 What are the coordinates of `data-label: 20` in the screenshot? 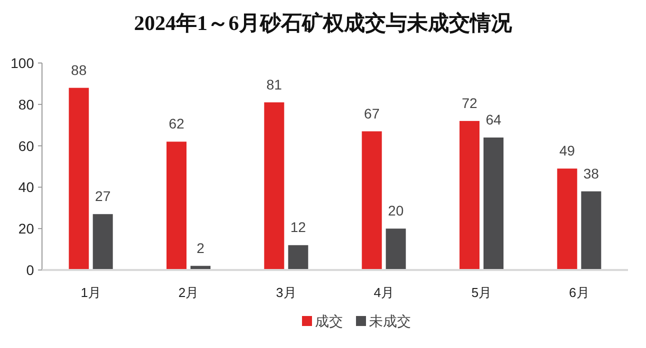 It's located at (396, 210).